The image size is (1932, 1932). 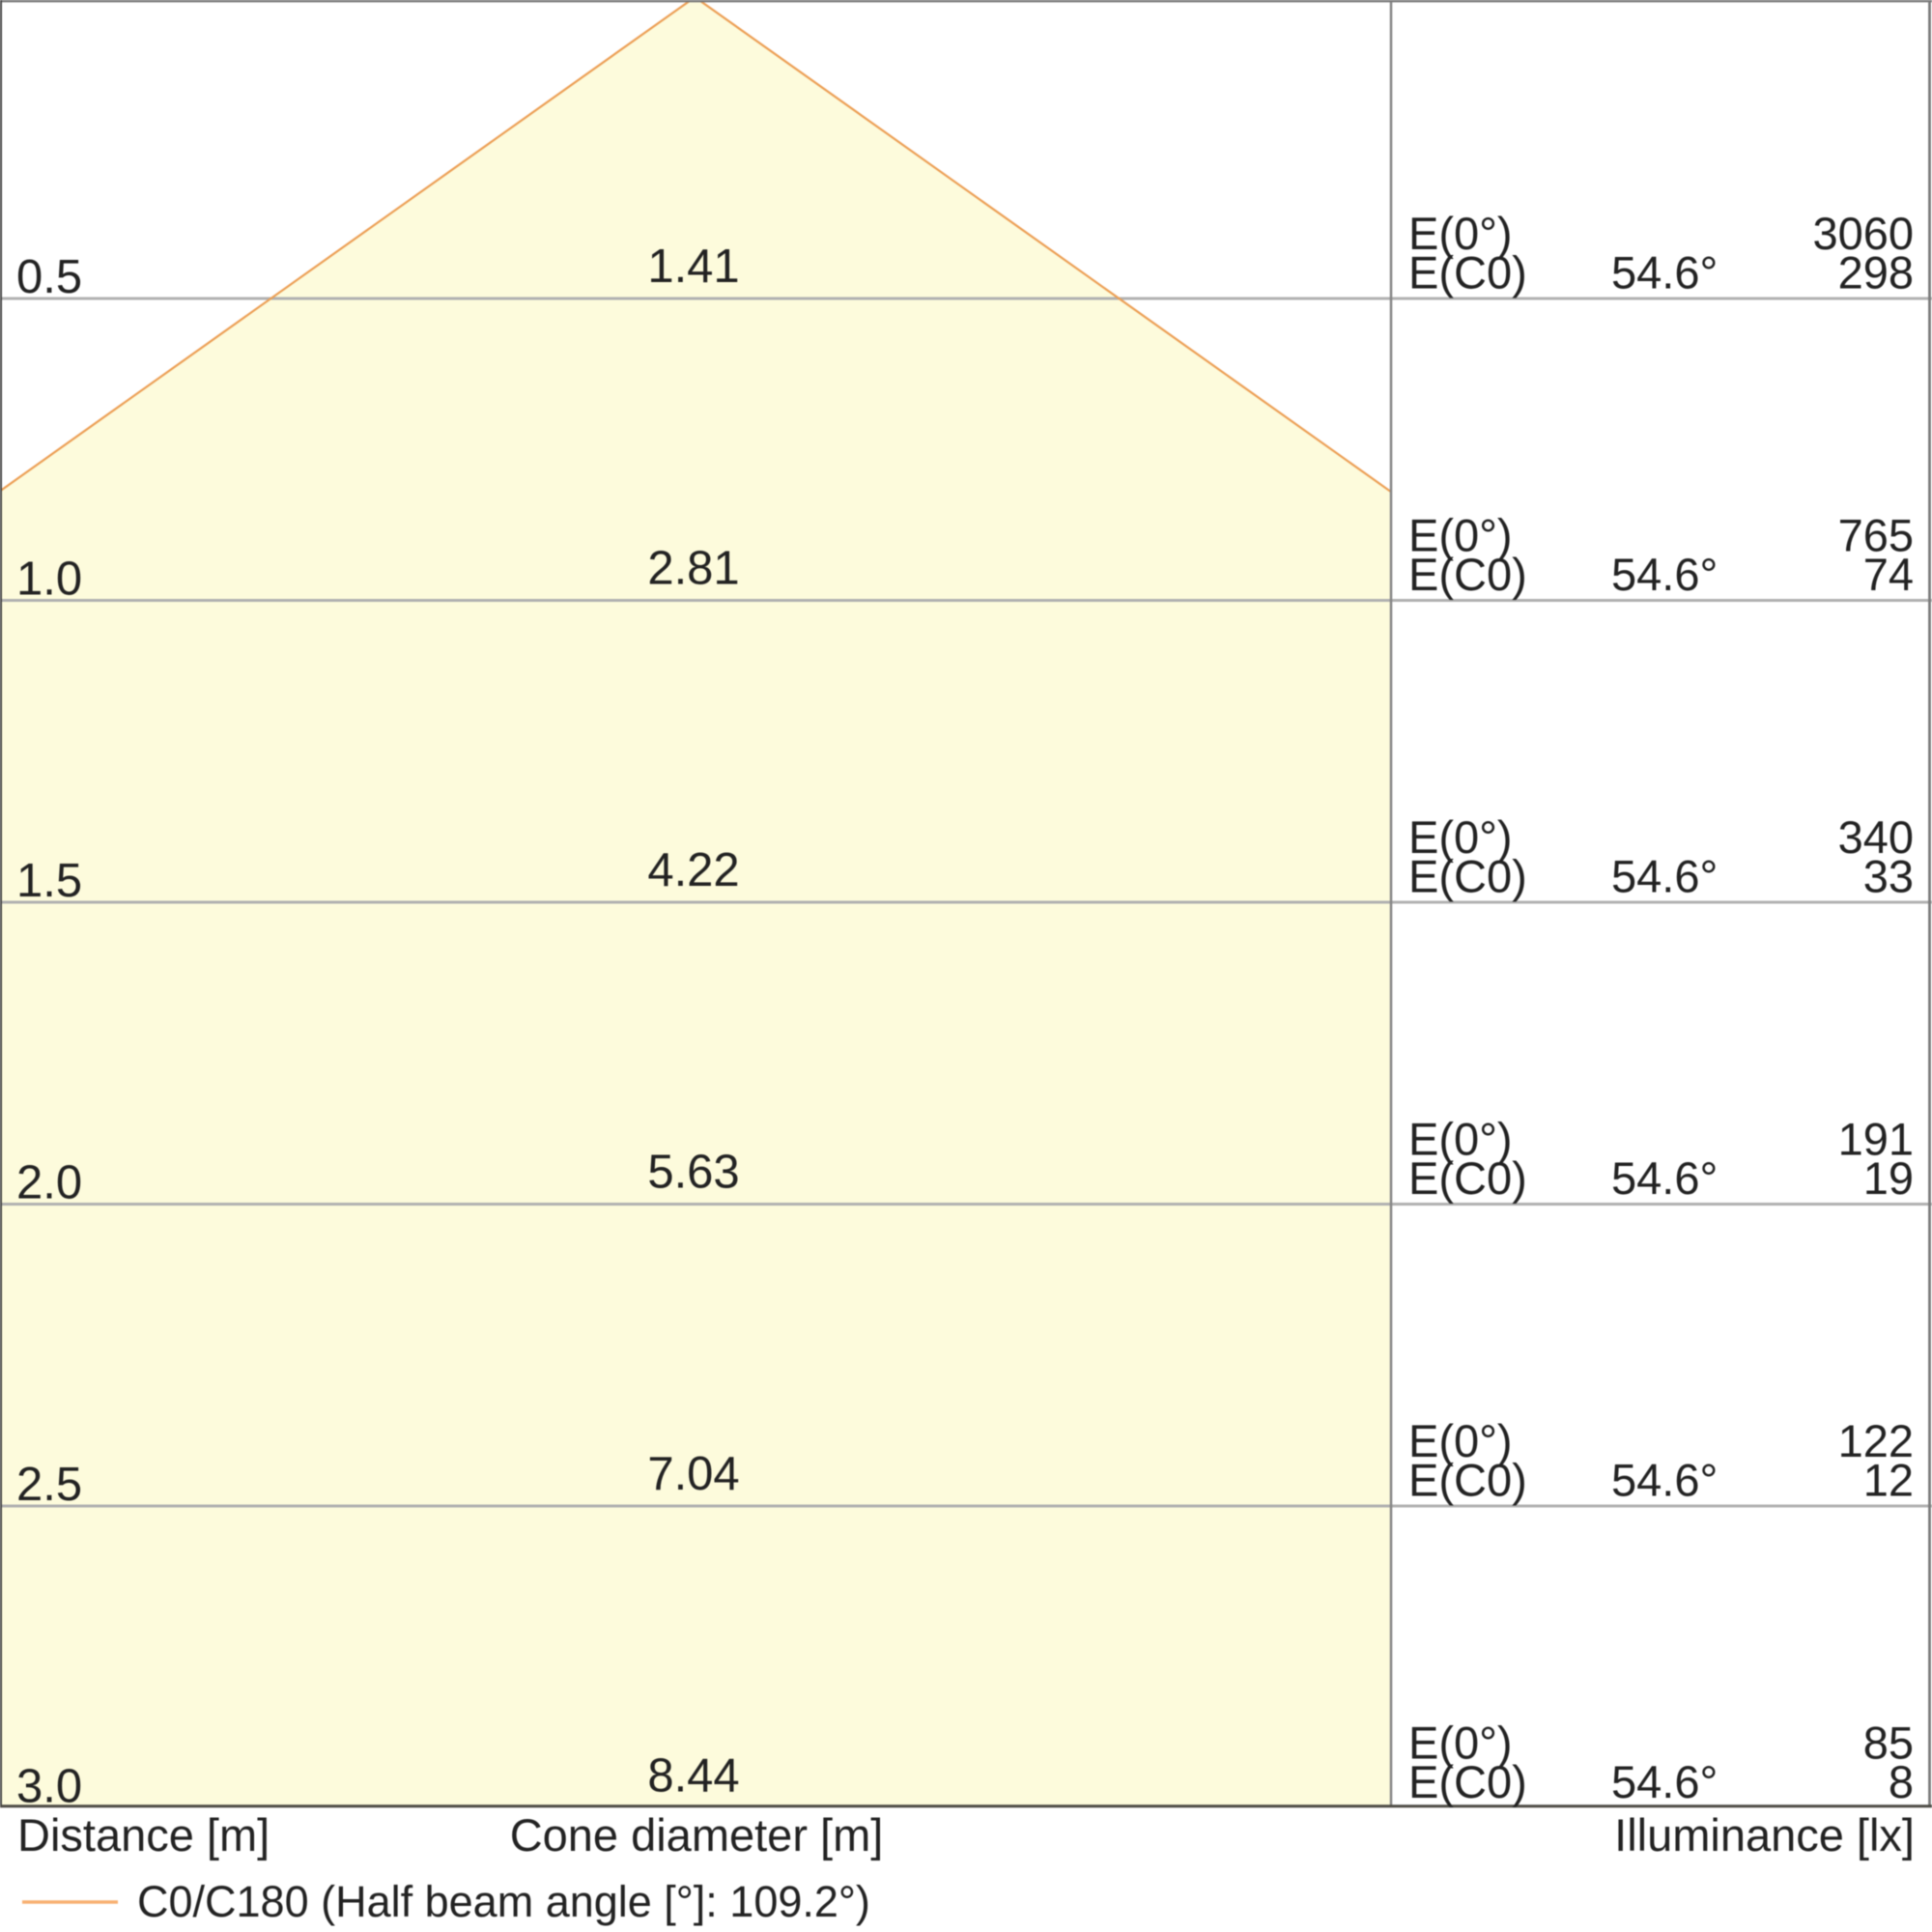 I want to click on svg-text: 19, so click(x=1888, y=1178).